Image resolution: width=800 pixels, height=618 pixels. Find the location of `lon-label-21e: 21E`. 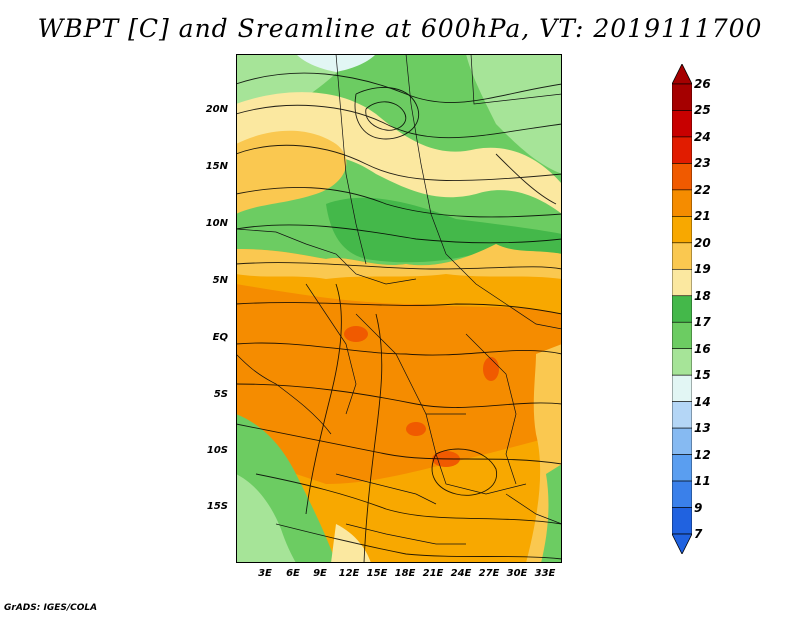

lon-label-21e: 21E is located at coordinates (433, 573).